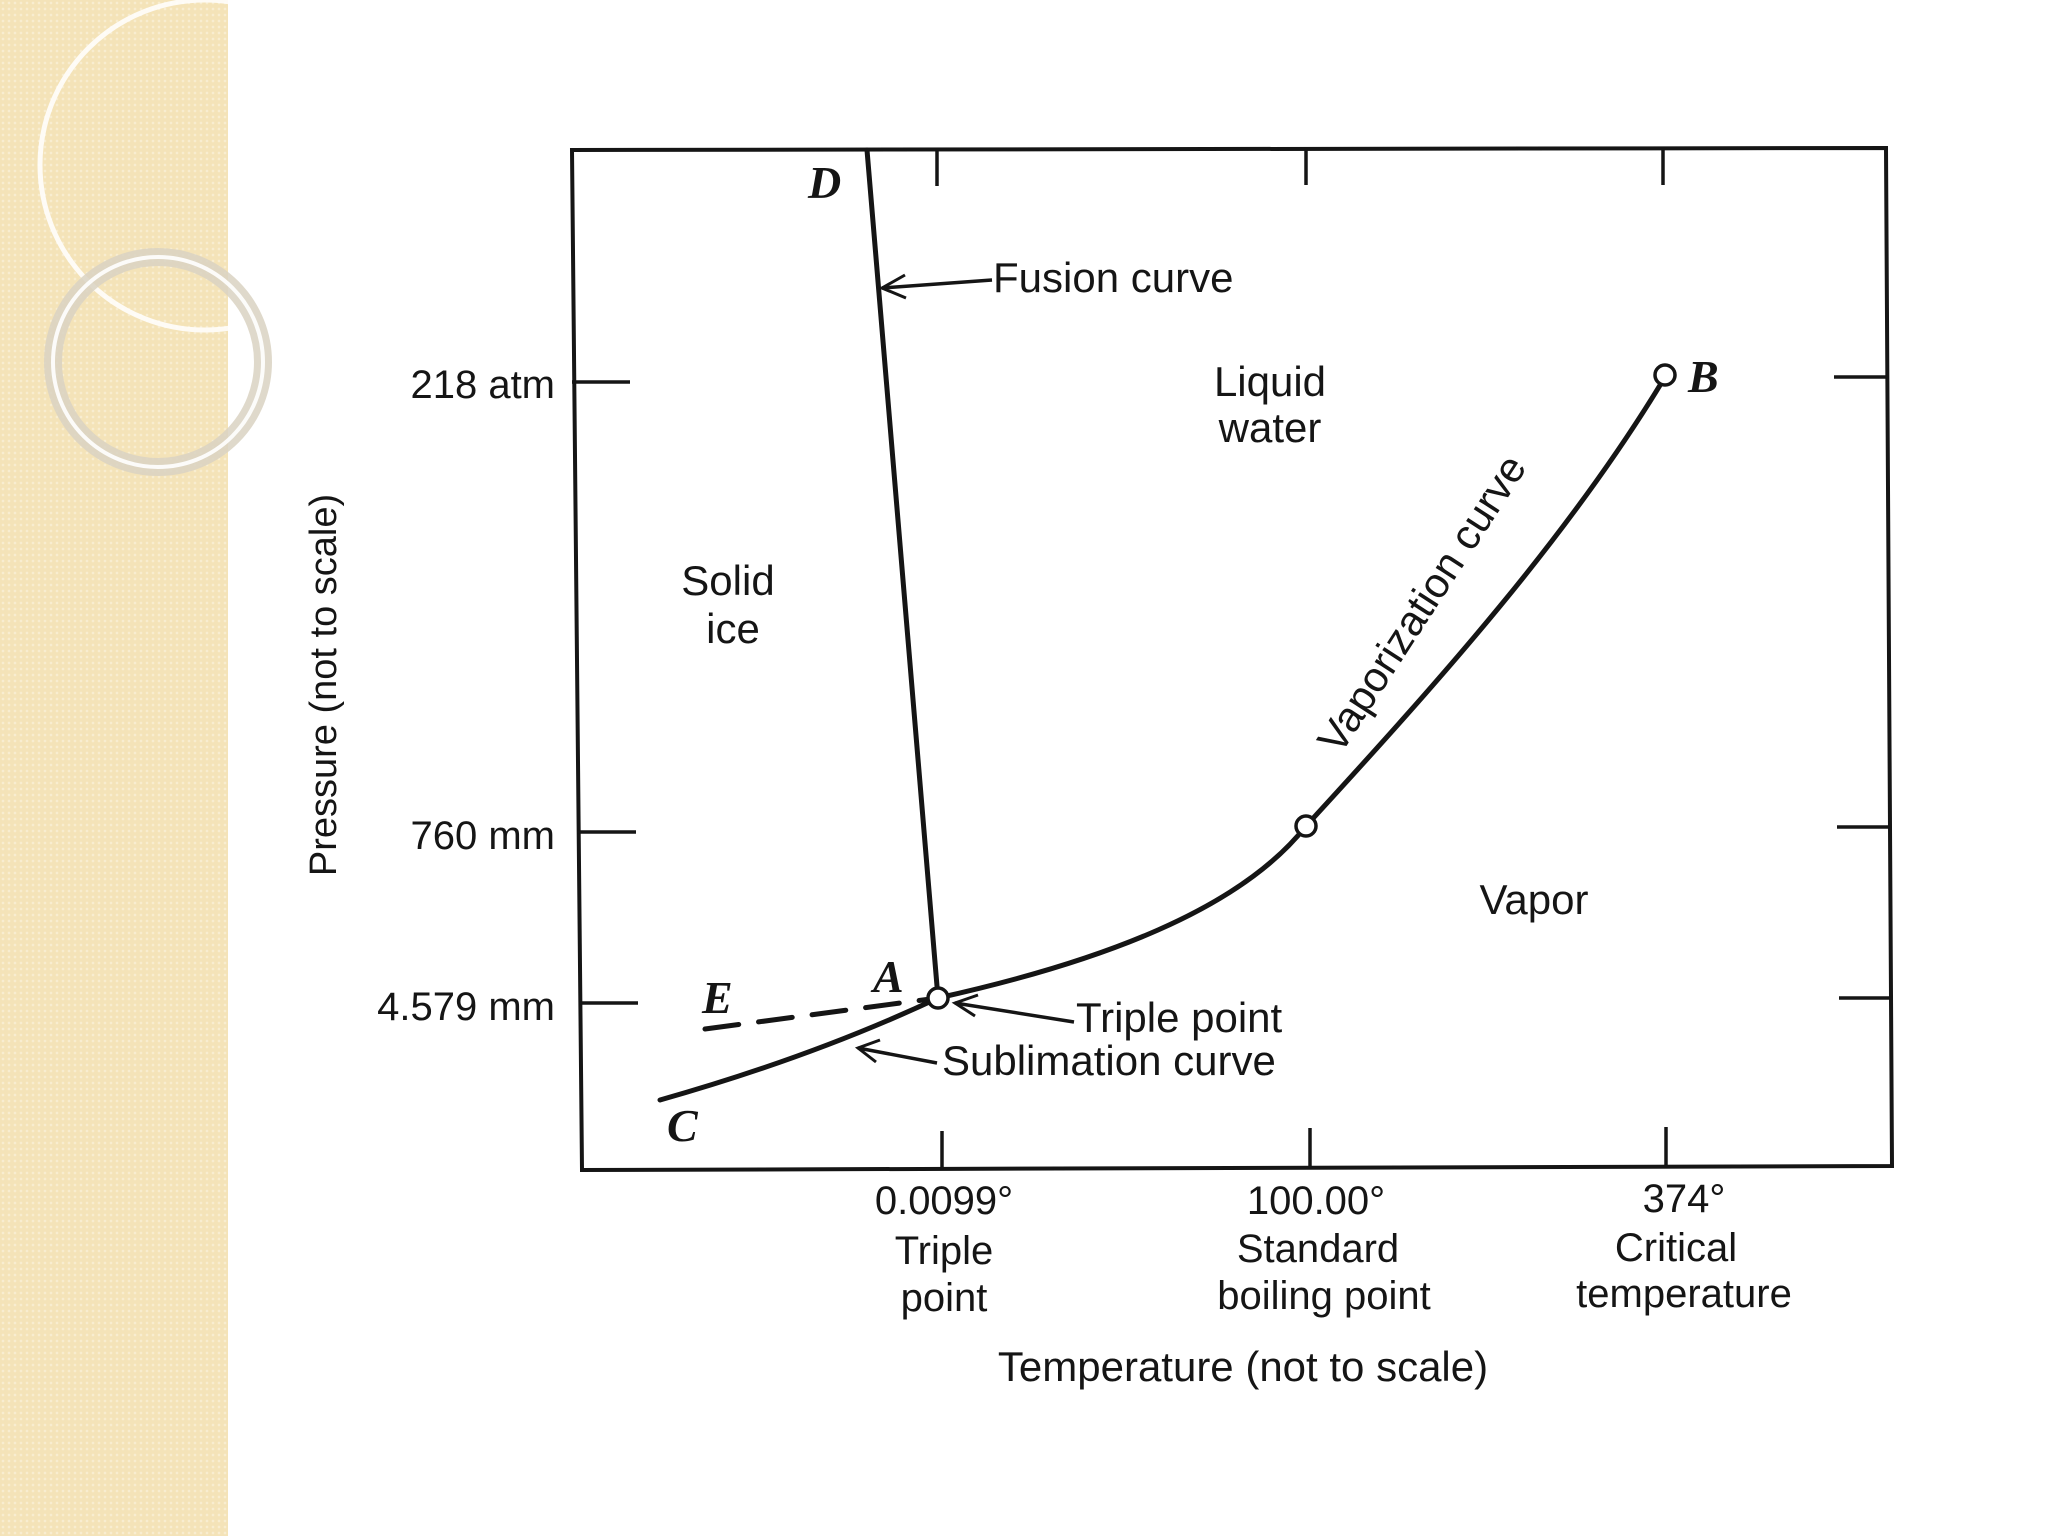 This screenshot has height=1536, width=2048. I want to click on triple-point-arrow, so click(1013, 1008).